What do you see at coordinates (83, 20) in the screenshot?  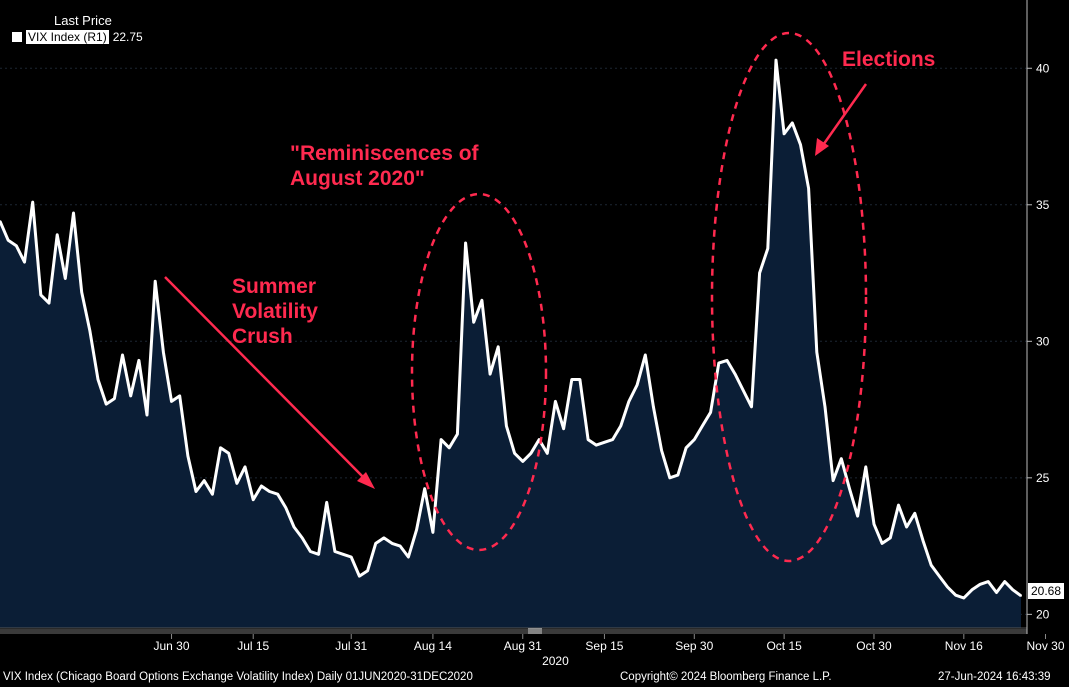 I see `legend-title: Last Price` at bounding box center [83, 20].